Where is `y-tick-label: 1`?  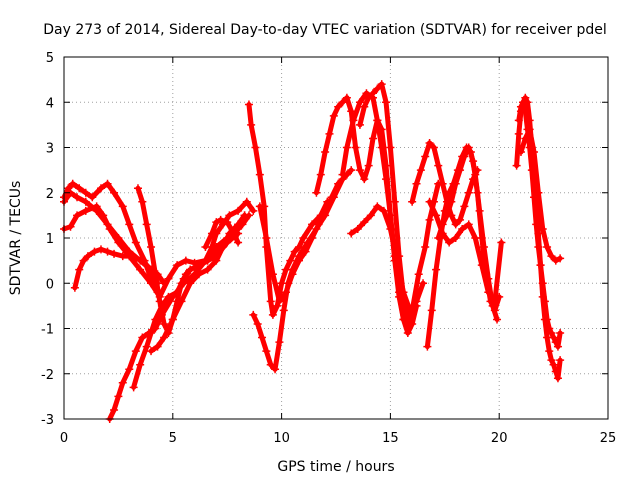
y-tick-label: 1 is located at coordinates (50, 239).